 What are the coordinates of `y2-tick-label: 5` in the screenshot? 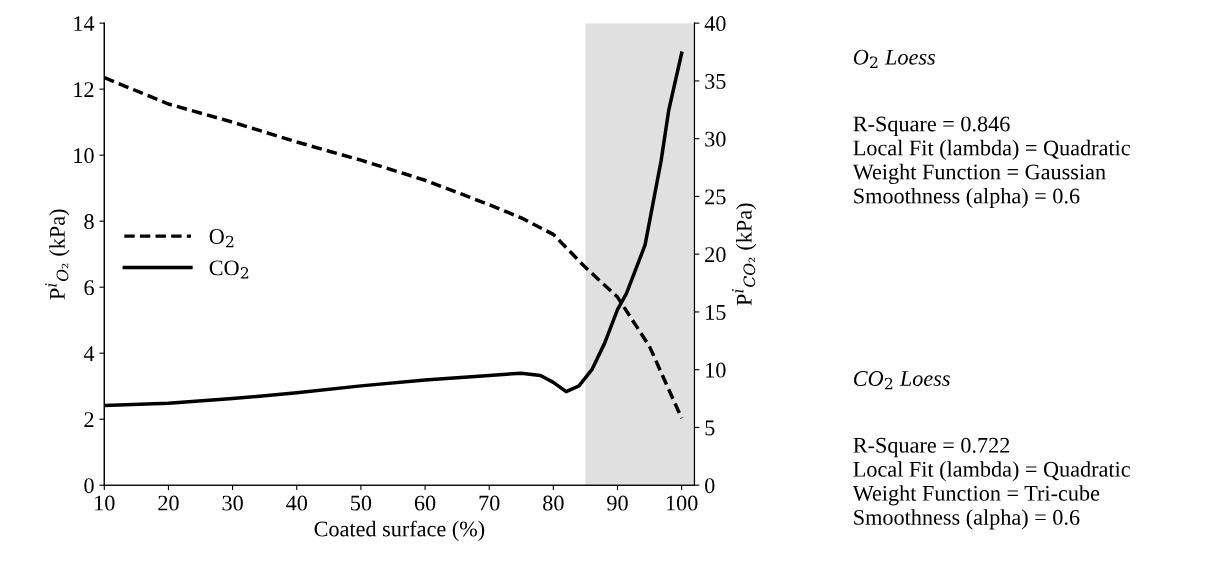 It's located at (710, 428).